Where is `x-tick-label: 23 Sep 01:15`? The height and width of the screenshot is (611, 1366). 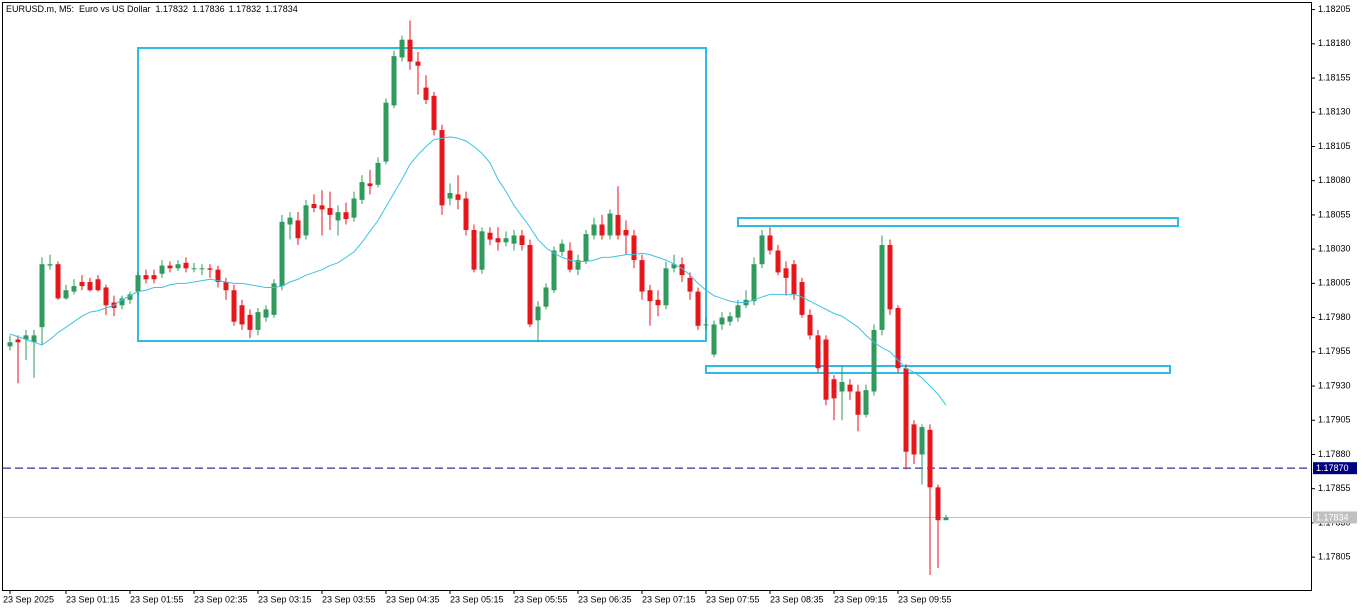 x-tick-label: 23 Sep 01:15 is located at coordinates (93, 599).